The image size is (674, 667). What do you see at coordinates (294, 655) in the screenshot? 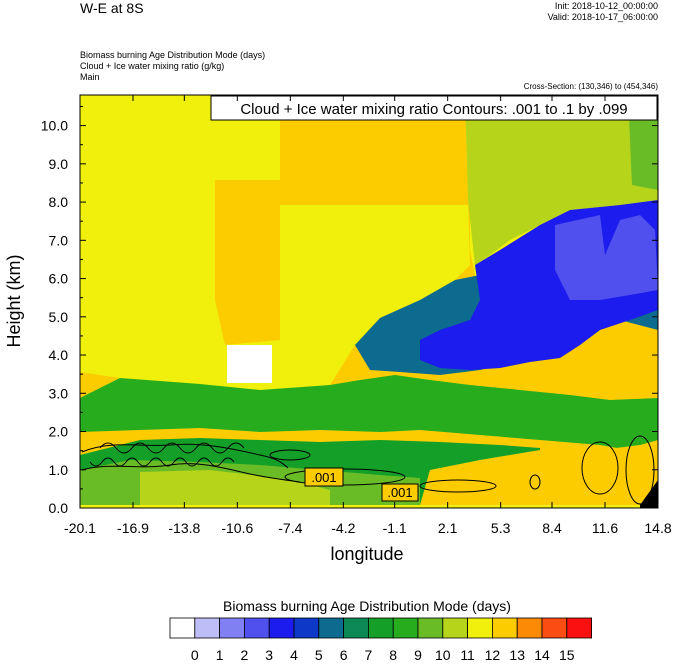
I see `colorbar-label: 4` at bounding box center [294, 655].